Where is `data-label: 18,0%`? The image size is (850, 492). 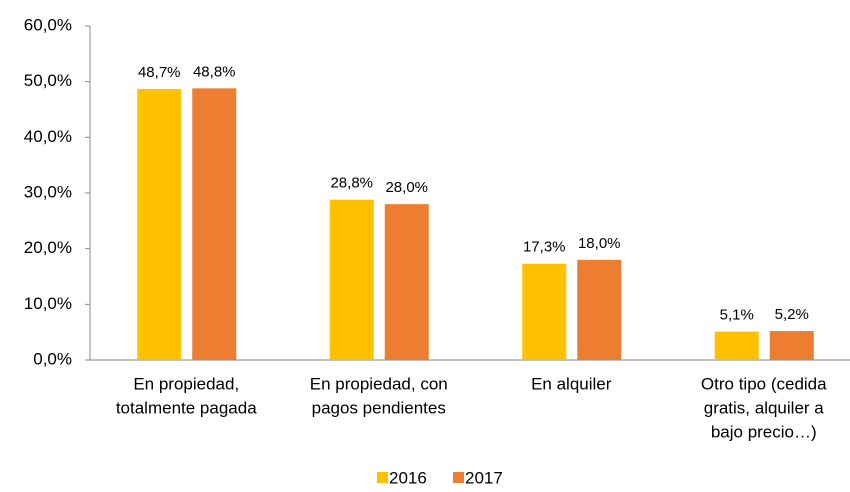
data-label: 18,0% is located at coordinates (599, 243).